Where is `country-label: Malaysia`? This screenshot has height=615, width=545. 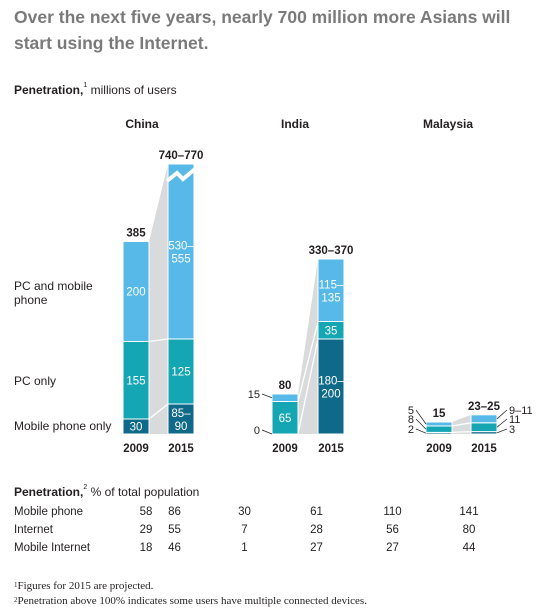
country-label: Malaysia is located at coordinates (448, 124).